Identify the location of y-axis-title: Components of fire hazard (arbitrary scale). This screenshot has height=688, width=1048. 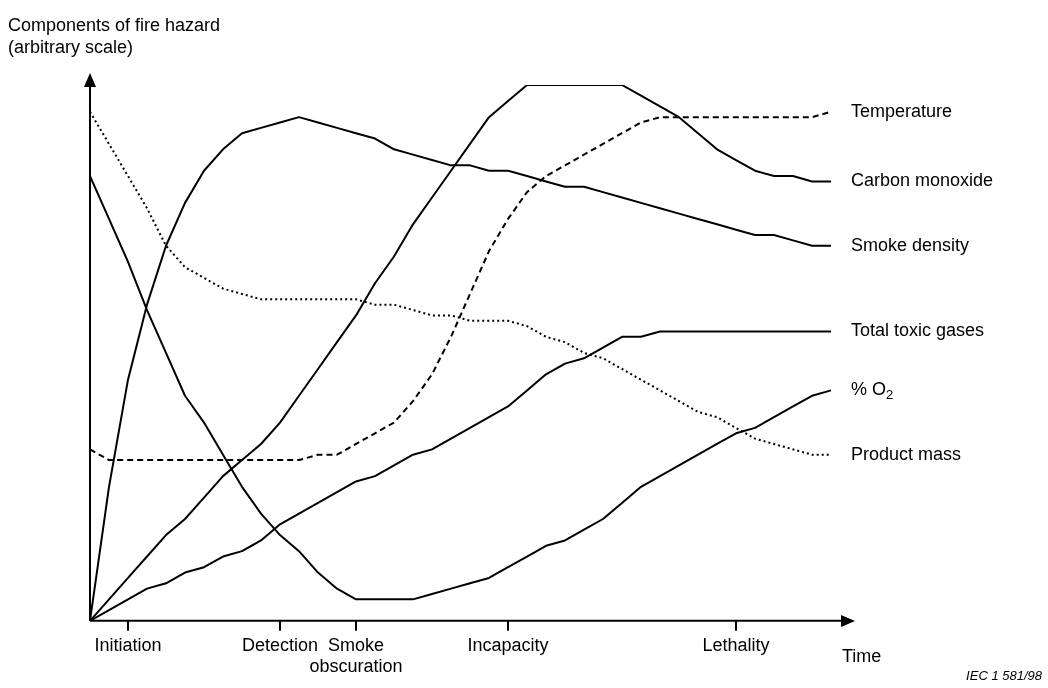
(114, 36).